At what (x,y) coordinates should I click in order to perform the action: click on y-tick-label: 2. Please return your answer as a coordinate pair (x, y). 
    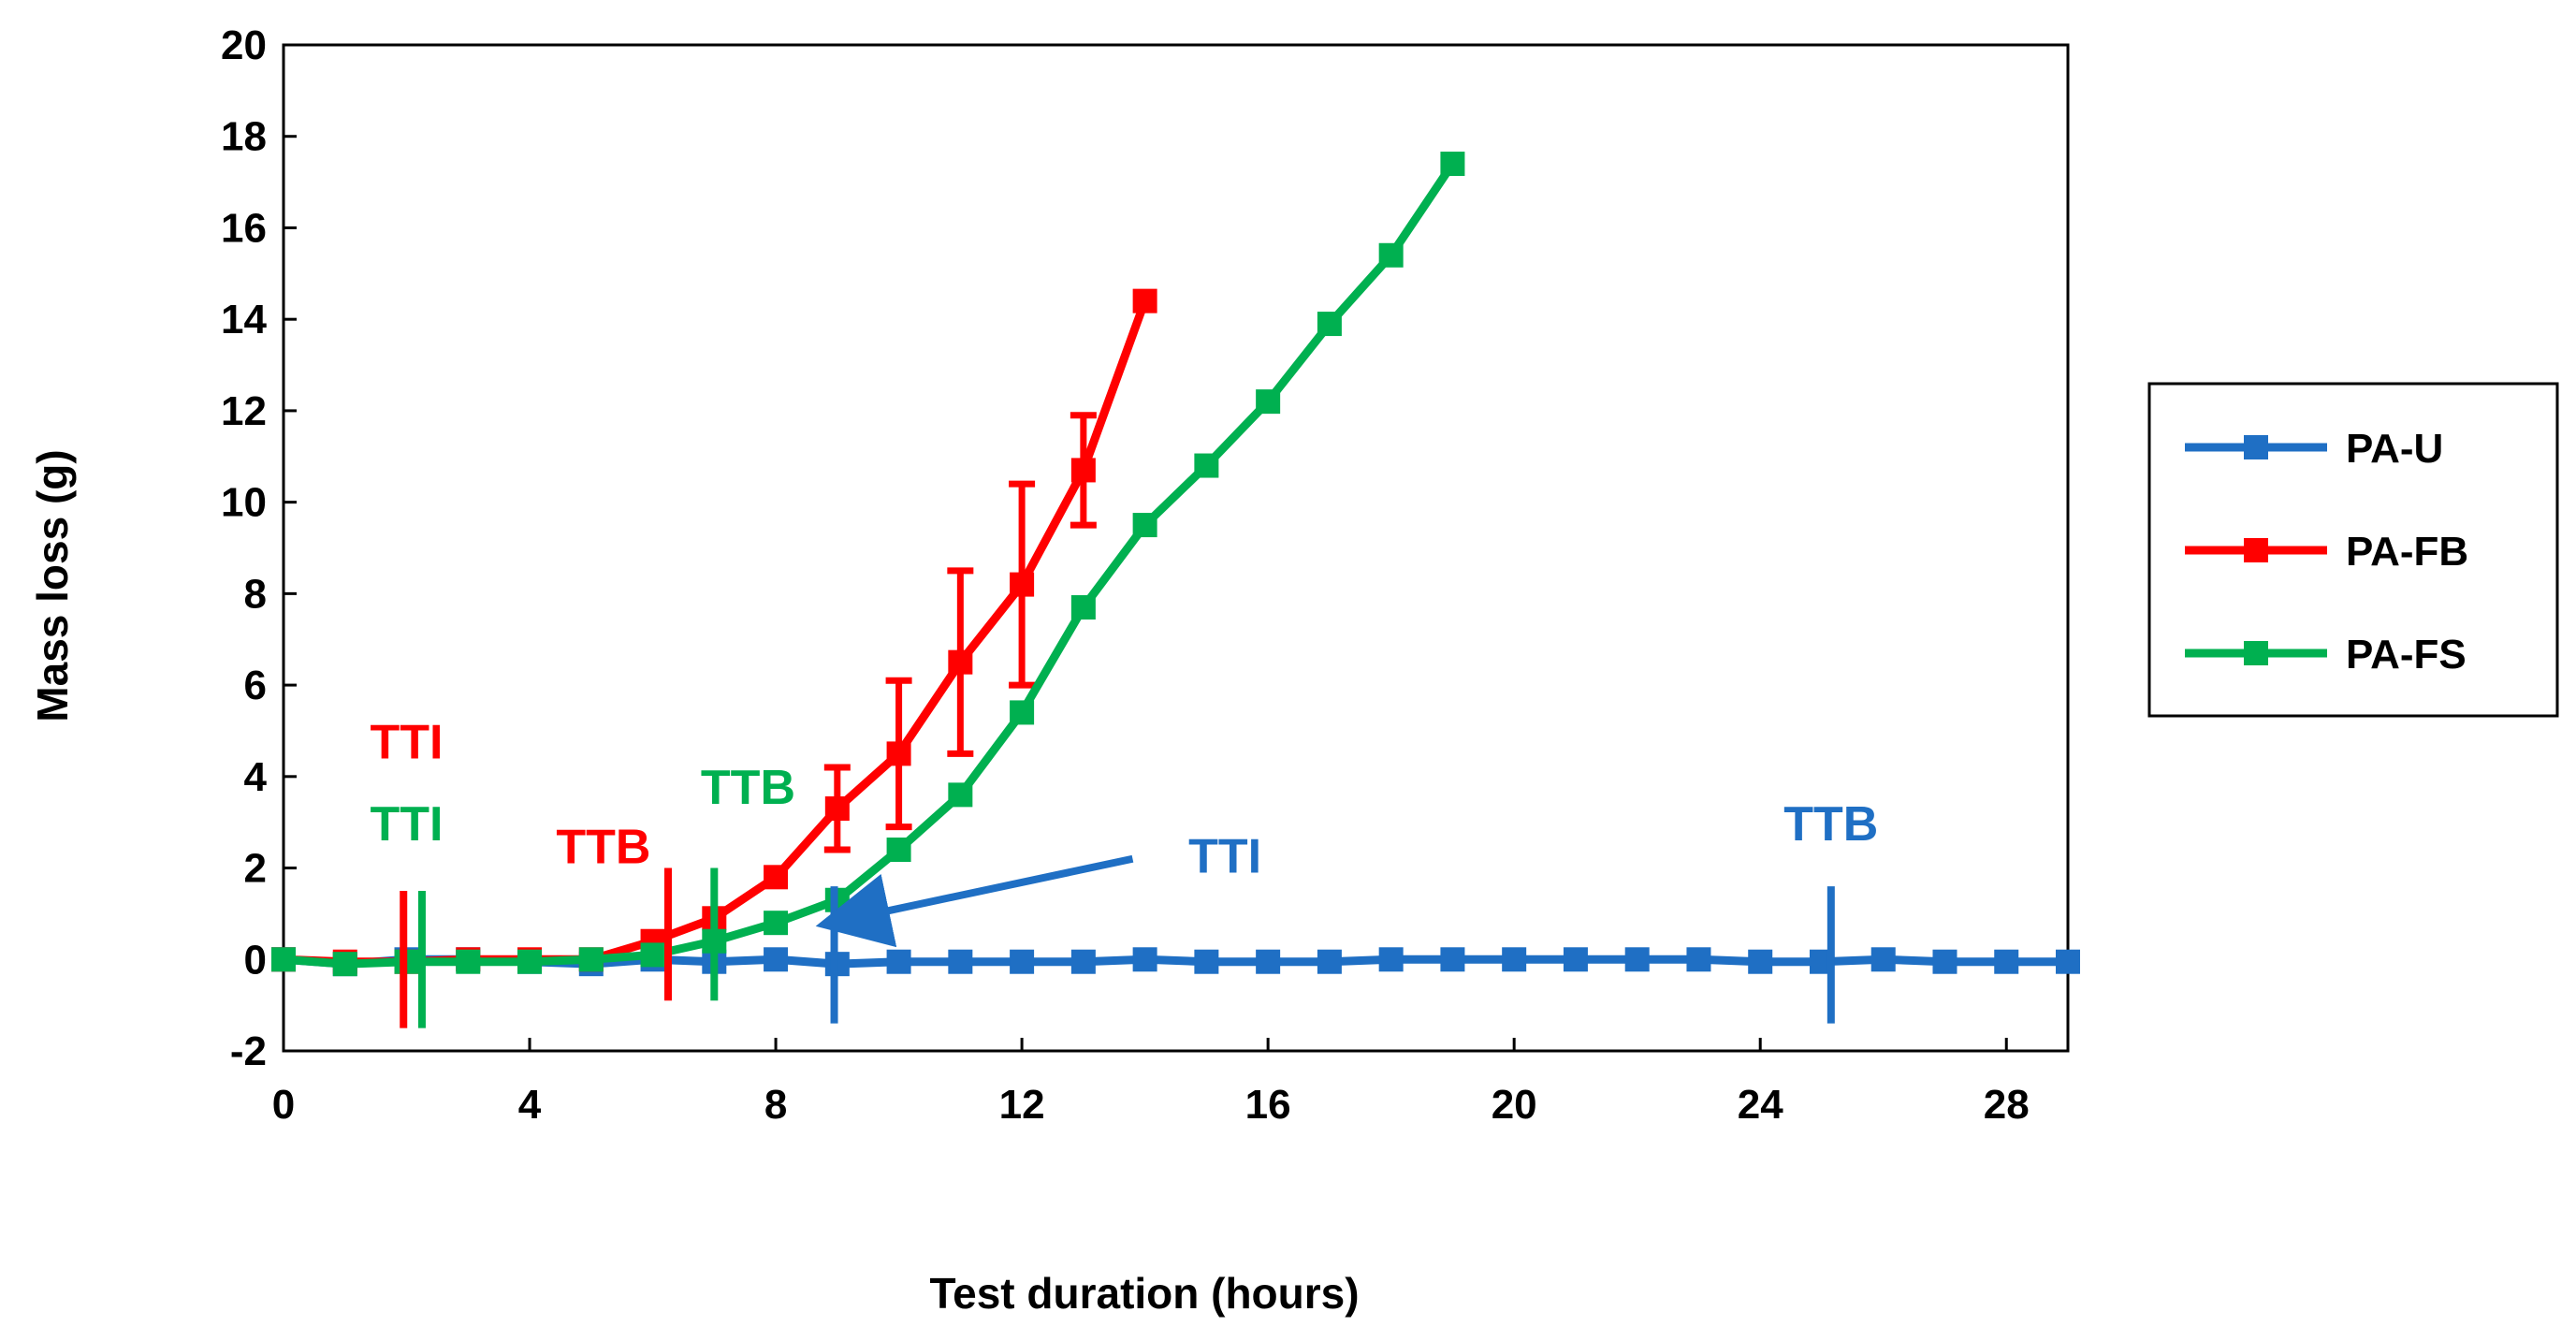
    Looking at the image, I should click on (255, 869).